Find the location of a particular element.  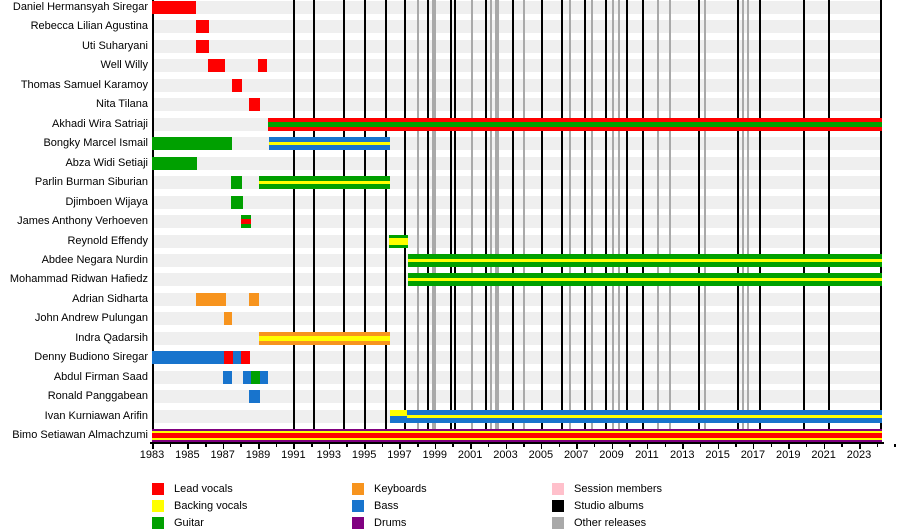

x-axis-tick-label: 1993 is located at coordinates (328, 455).